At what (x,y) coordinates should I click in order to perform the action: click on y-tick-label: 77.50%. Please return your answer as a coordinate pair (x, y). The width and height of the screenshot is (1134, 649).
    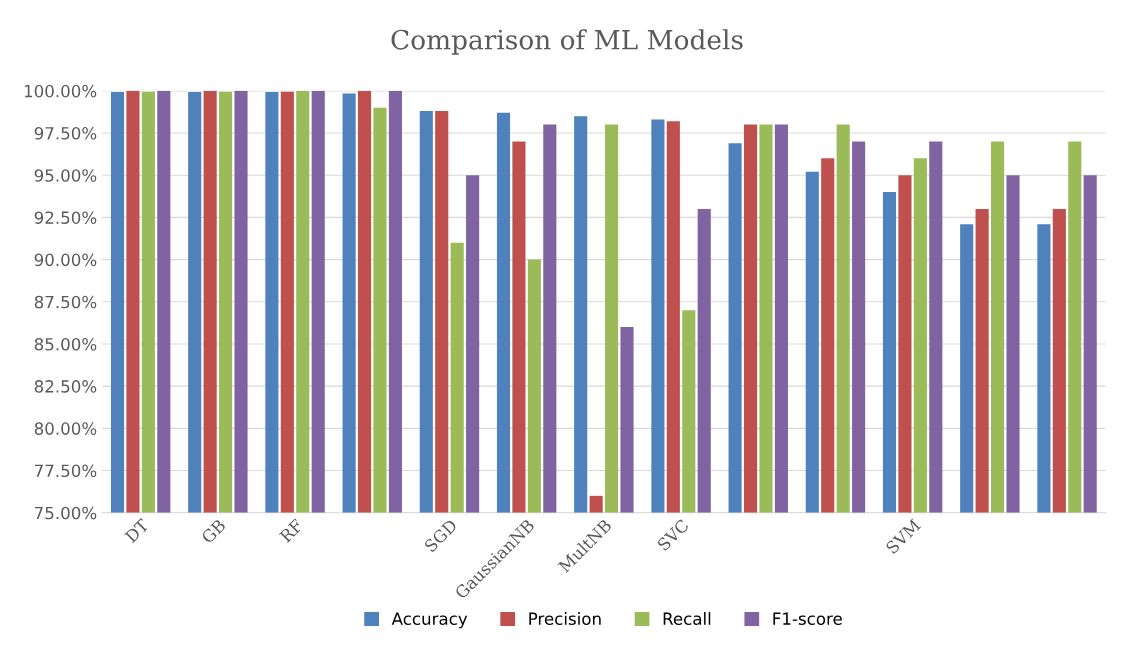
    Looking at the image, I should click on (66, 471).